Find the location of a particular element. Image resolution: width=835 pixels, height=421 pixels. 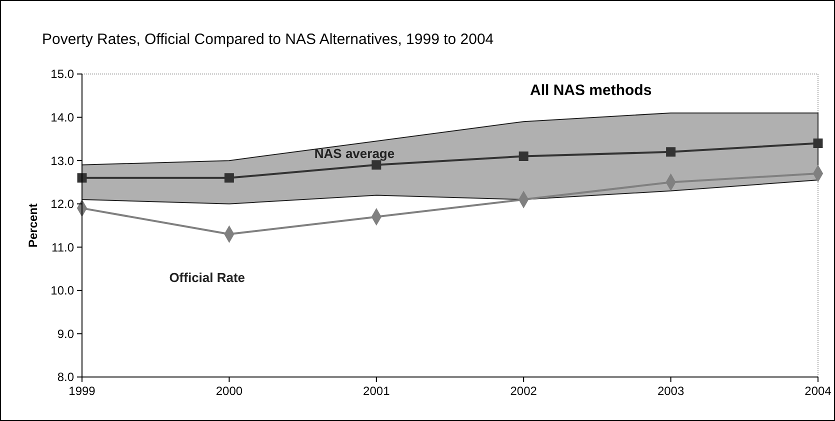

y-axis-title: Percent is located at coordinates (33, 225).